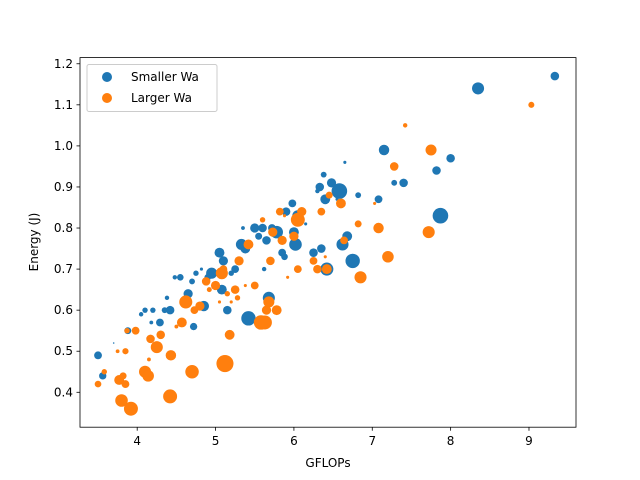 This screenshot has width=640, height=480. I want to click on x-tick-label: 8, so click(451, 441).